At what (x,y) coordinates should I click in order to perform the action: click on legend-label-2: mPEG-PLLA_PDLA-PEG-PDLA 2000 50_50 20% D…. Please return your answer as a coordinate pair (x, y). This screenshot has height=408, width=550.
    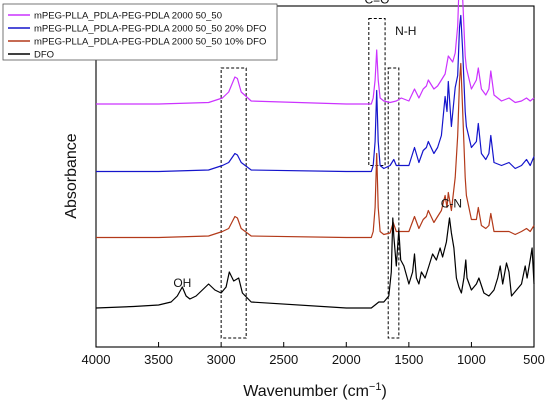
    Looking at the image, I should click on (150, 29).